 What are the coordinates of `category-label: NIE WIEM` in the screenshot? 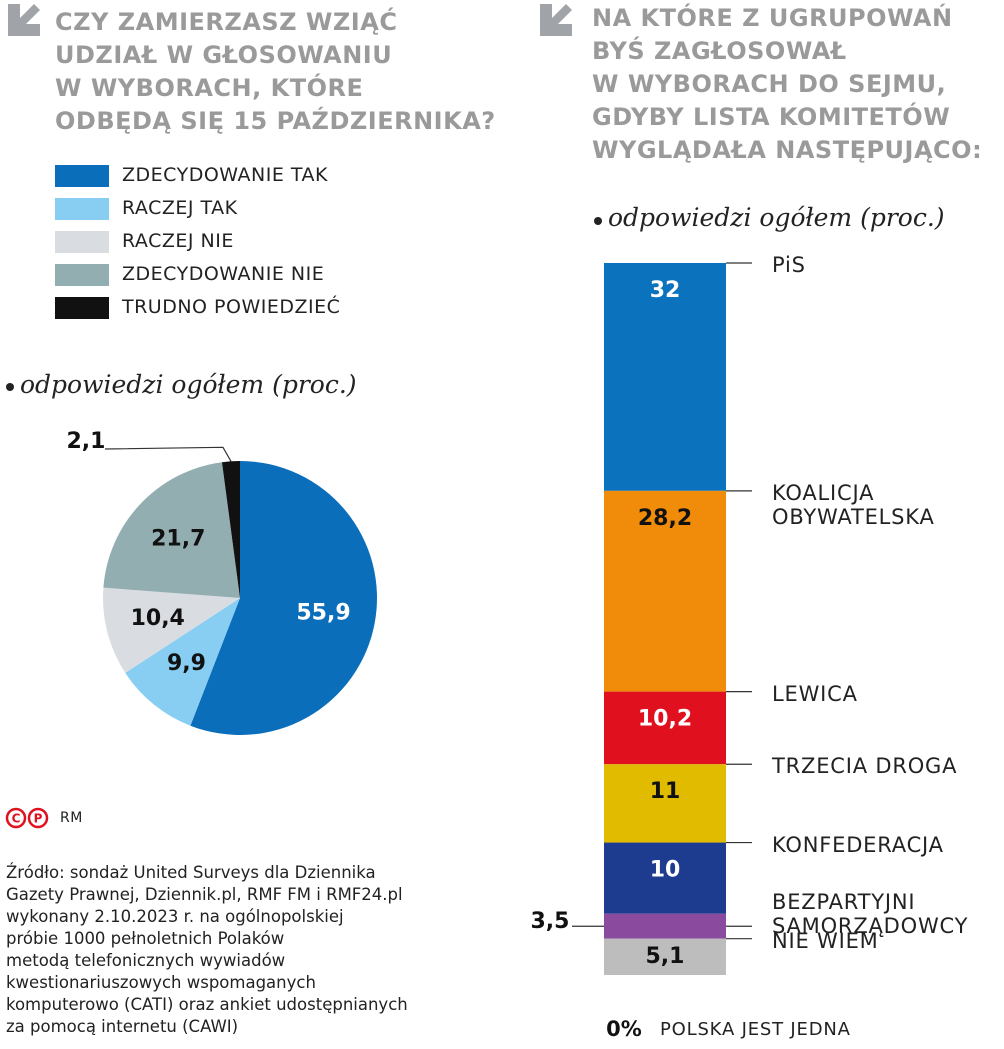 It's located at (825, 940).